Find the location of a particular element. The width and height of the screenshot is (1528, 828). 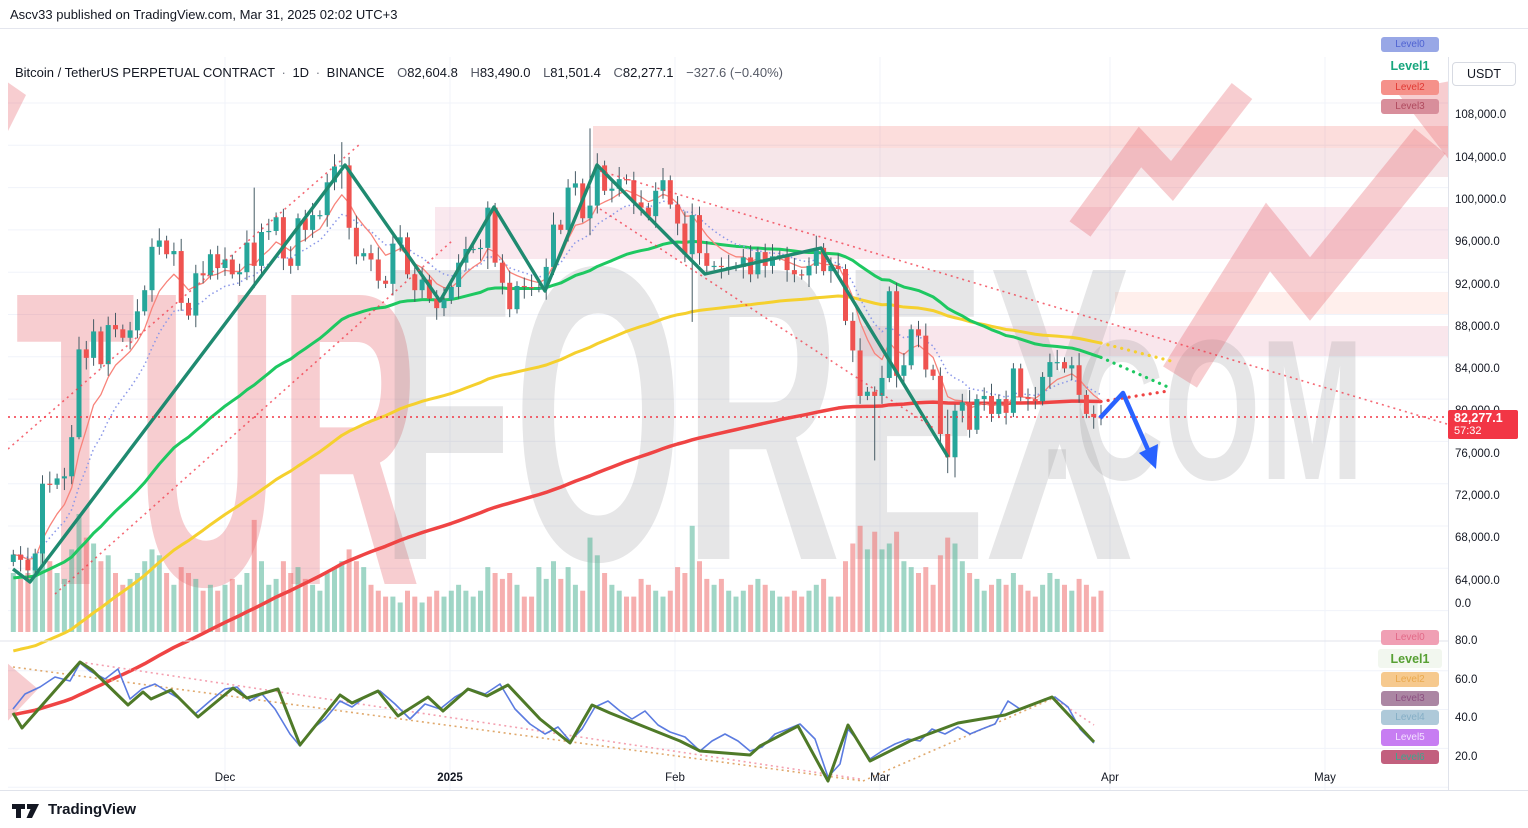

level-label-lower: Level5 is located at coordinates (1410, 737).